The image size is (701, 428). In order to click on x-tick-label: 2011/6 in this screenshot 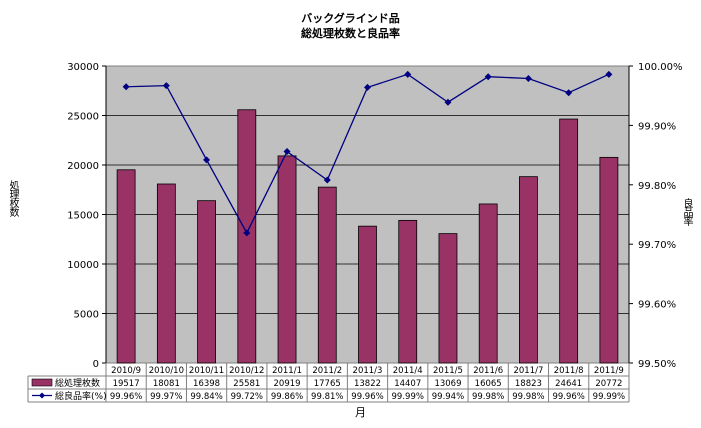, I will do `click(488, 371)`.